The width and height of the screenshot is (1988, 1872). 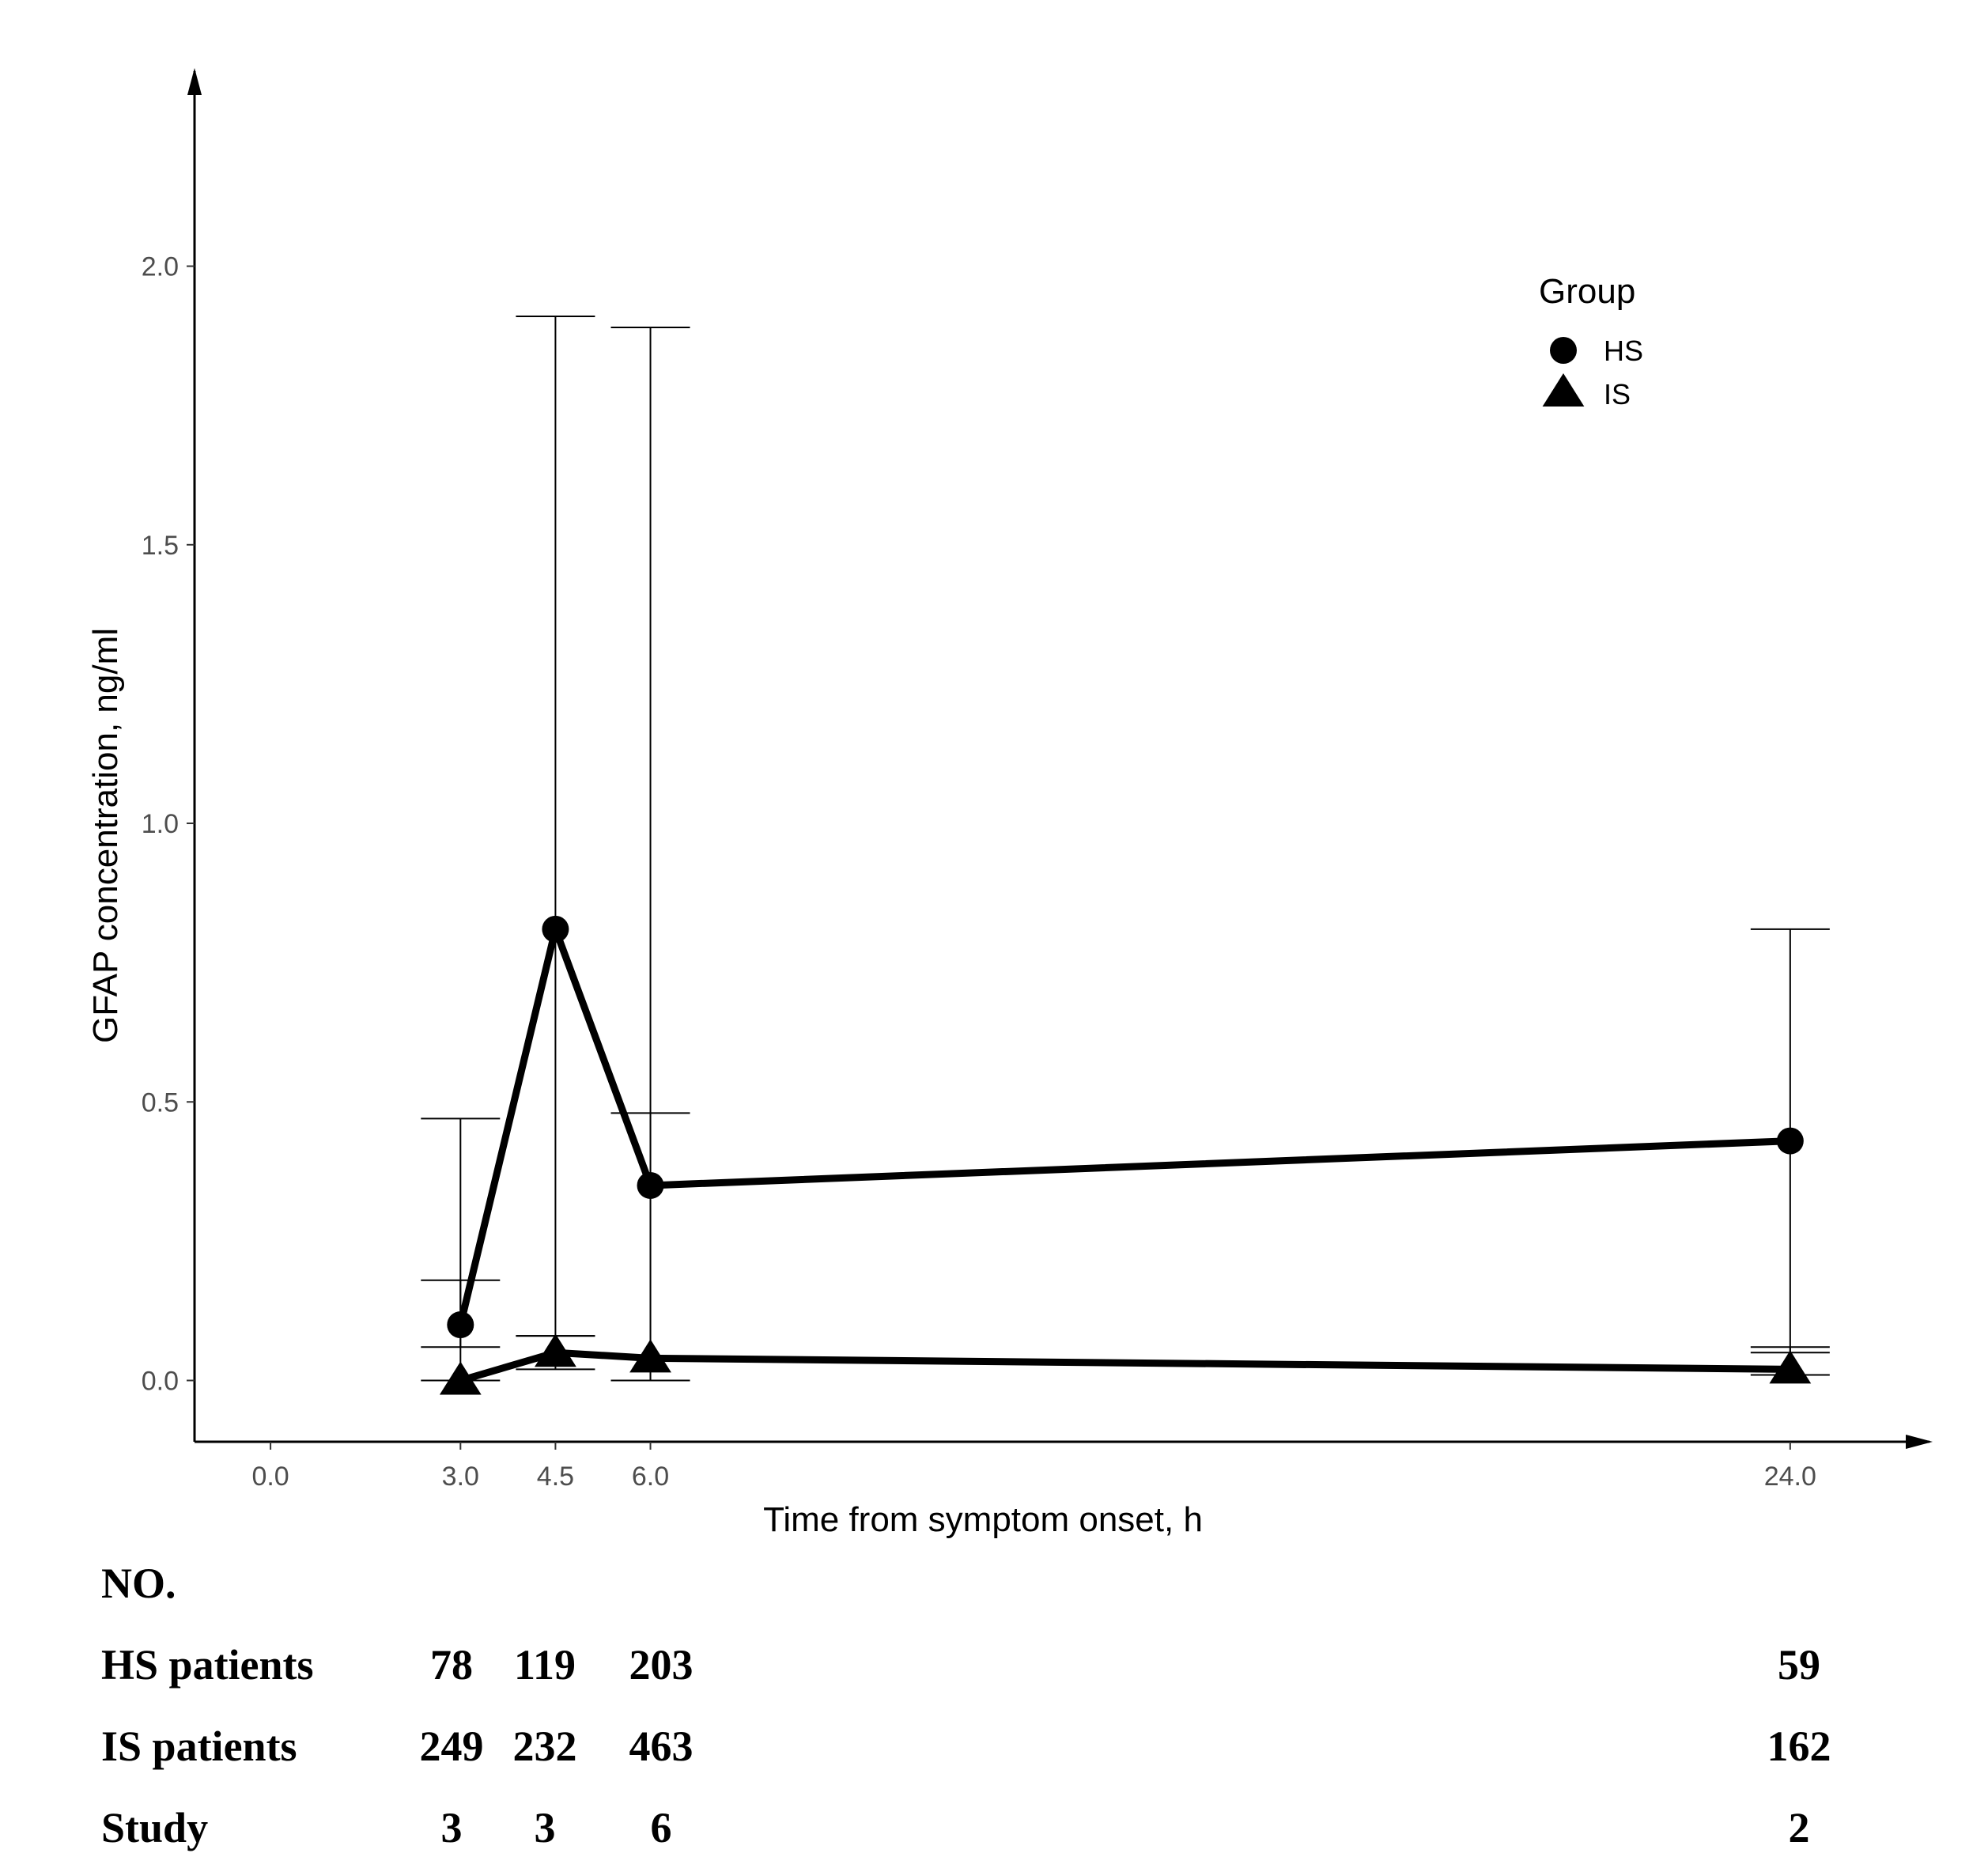 I want to click on y-tick-label: 2.0, so click(x=160, y=267).